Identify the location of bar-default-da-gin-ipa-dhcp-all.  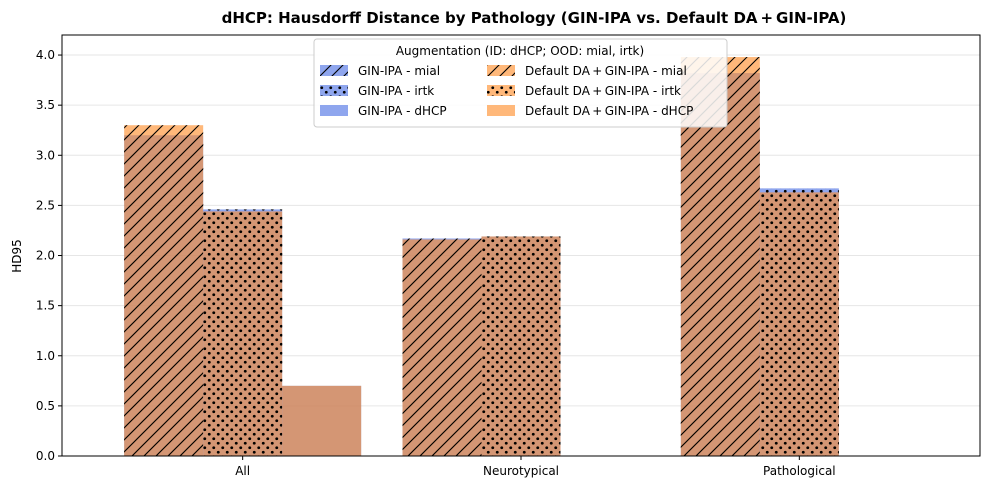
(322, 420).